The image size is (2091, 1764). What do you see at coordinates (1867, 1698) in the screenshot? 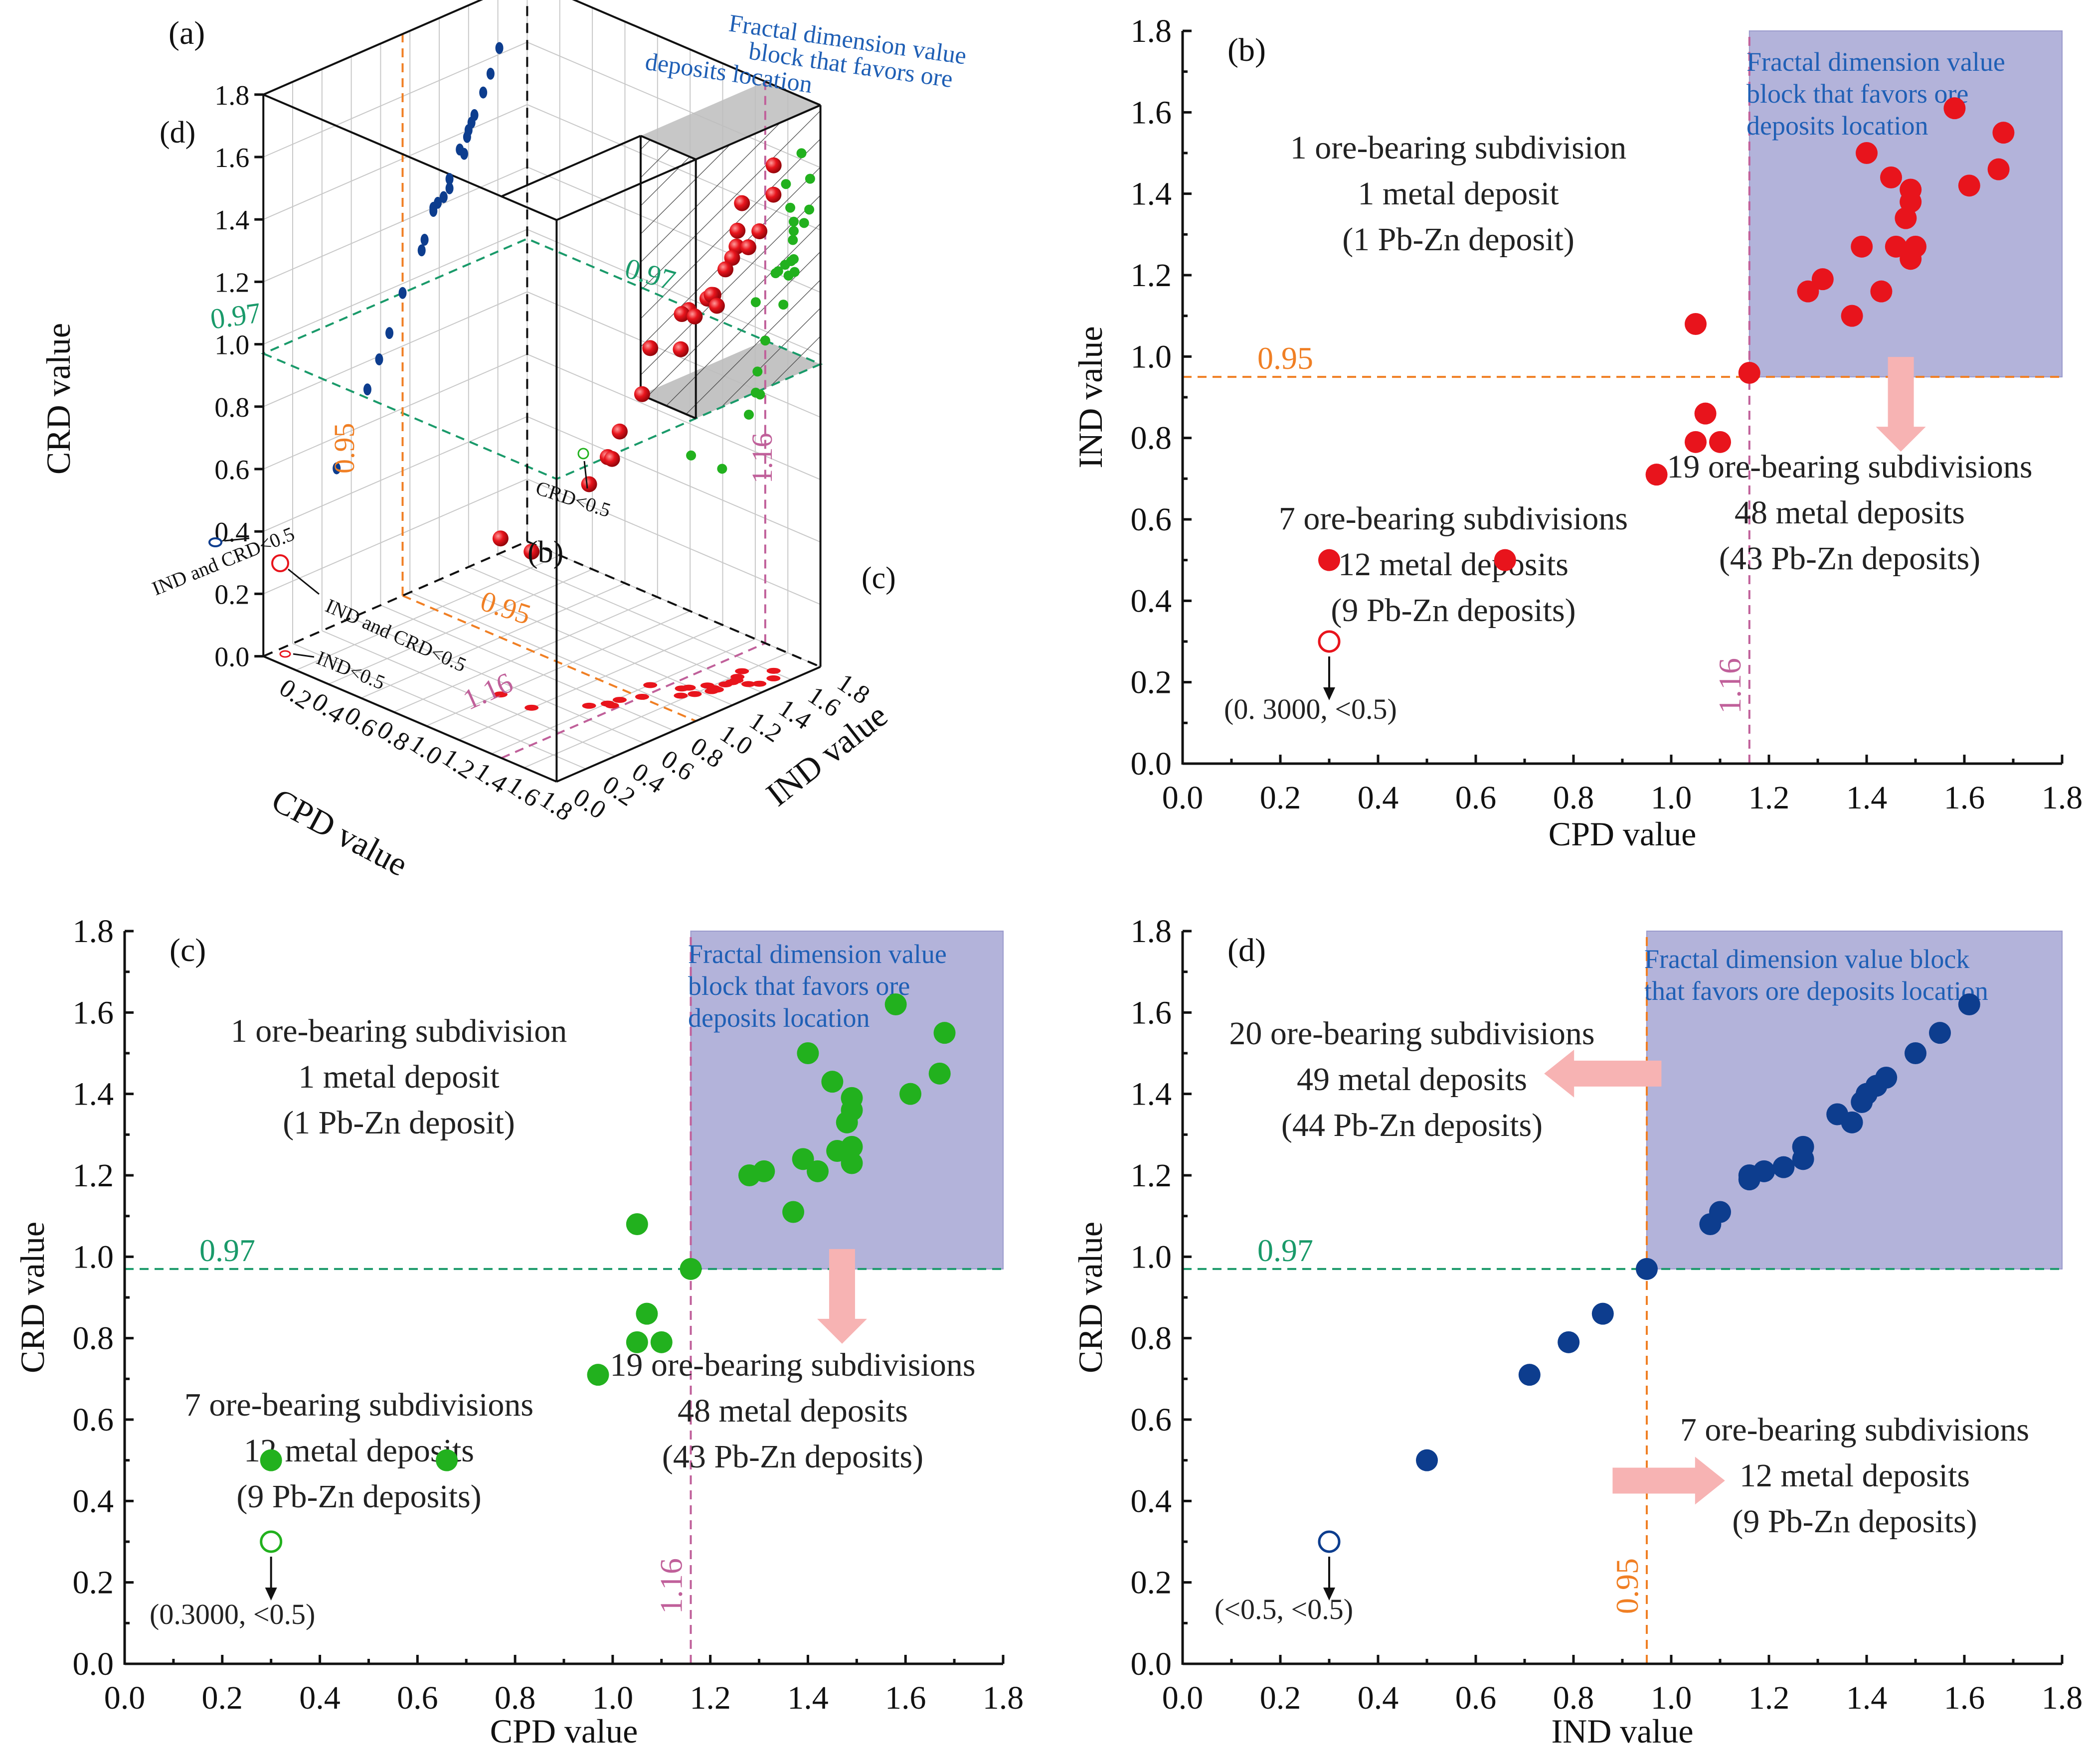
I see `x-tick-label: 1.4` at bounding box center [1867, 1698].